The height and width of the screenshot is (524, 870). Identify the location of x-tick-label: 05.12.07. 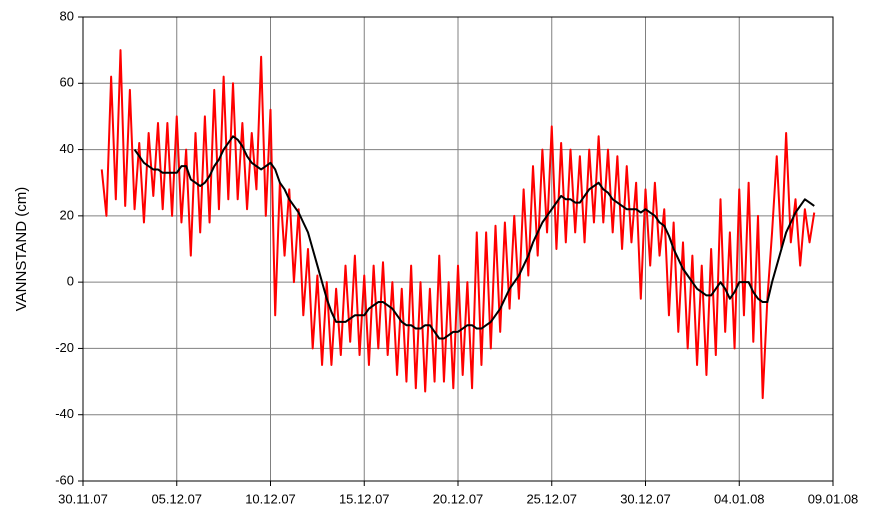
(176, 498).